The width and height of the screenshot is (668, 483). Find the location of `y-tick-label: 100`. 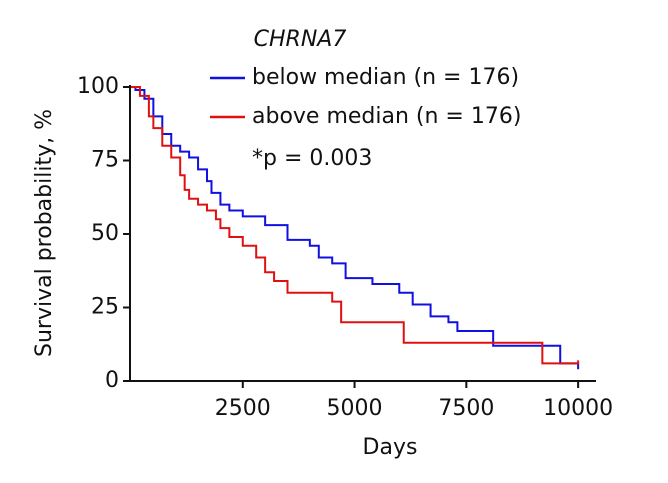

y-tick-label: 100 is located at coordinates (98, 86).